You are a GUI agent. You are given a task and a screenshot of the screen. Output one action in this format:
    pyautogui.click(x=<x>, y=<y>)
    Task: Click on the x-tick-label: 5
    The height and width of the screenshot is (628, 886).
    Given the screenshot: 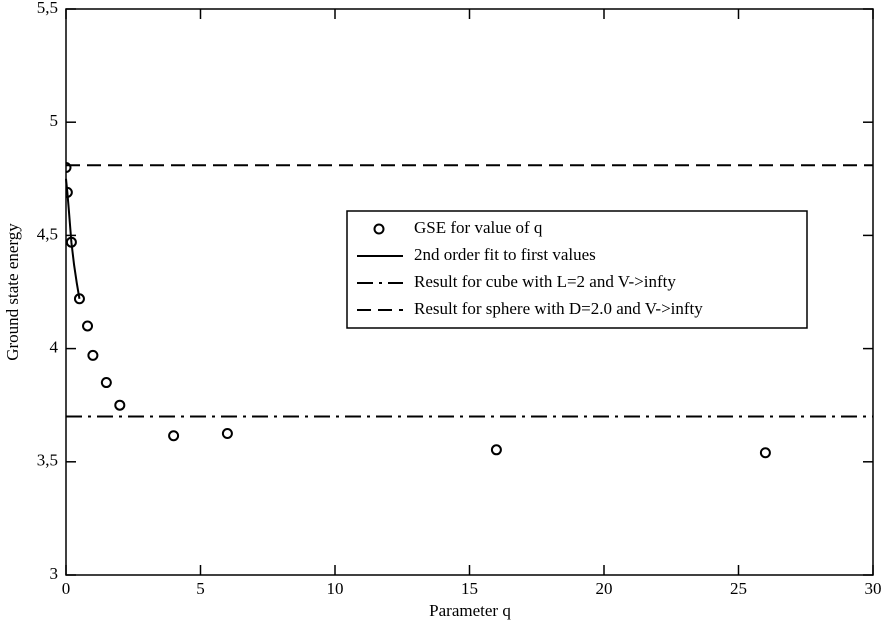 What is the action you would take?
    pyautogui.click(x=200, y=588)
    